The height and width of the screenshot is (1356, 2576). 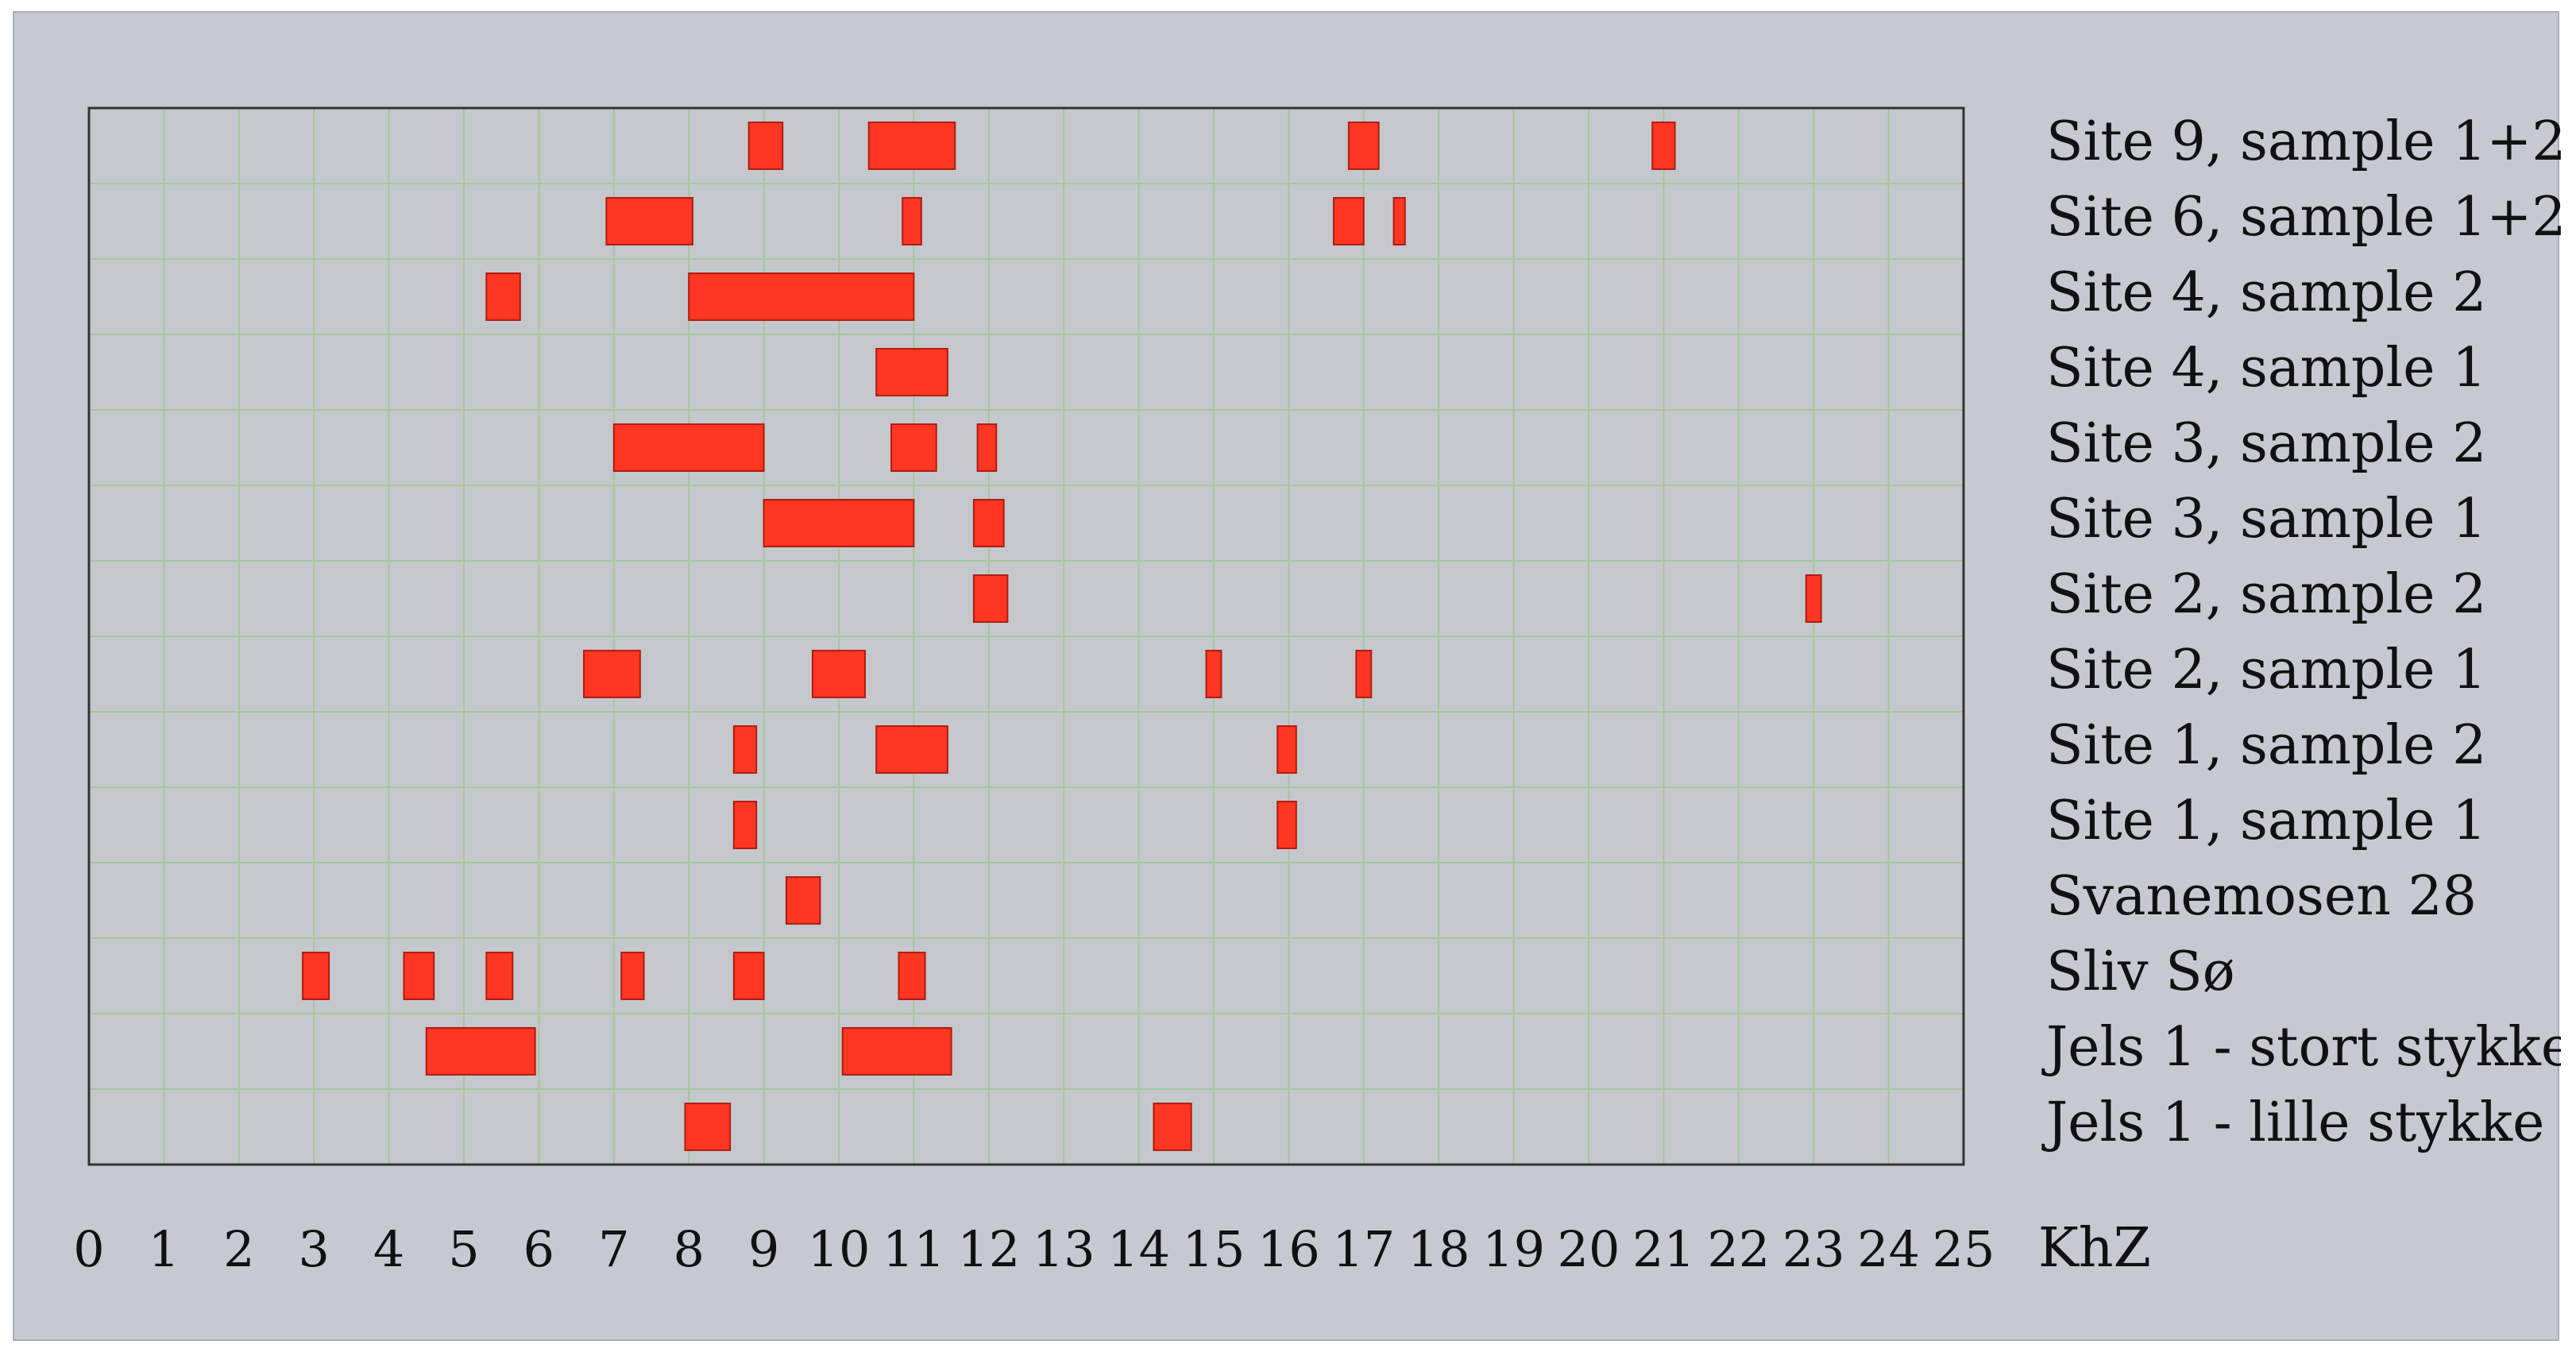 What do you see at coordinates (464, 1249) in the screenshot?
I see `x-tick-label: 5` at bounding box center [464, 1249].